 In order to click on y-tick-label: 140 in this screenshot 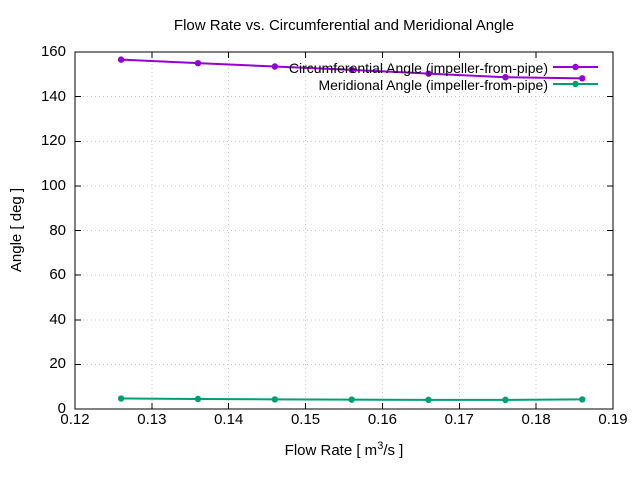, I will do `click(53, 96)`.